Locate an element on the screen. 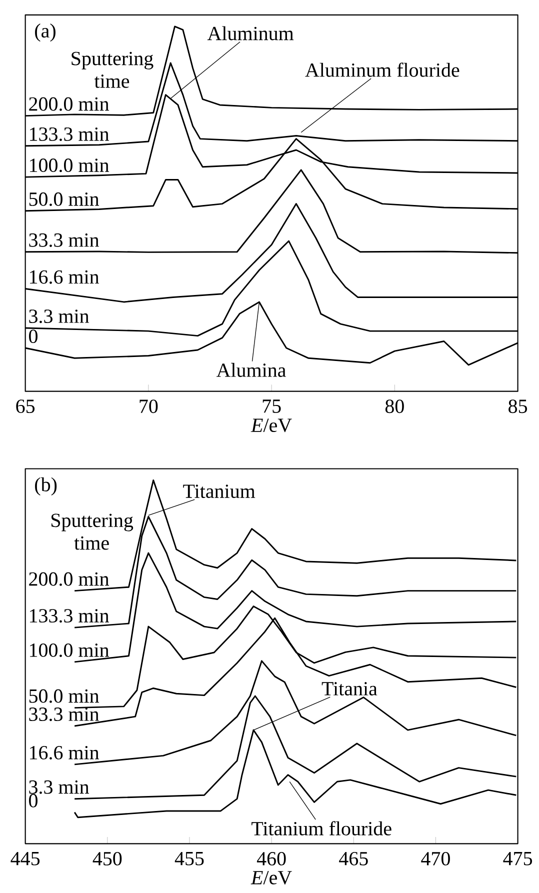  annotation: Aluminum is located at coordinates (250, 33).